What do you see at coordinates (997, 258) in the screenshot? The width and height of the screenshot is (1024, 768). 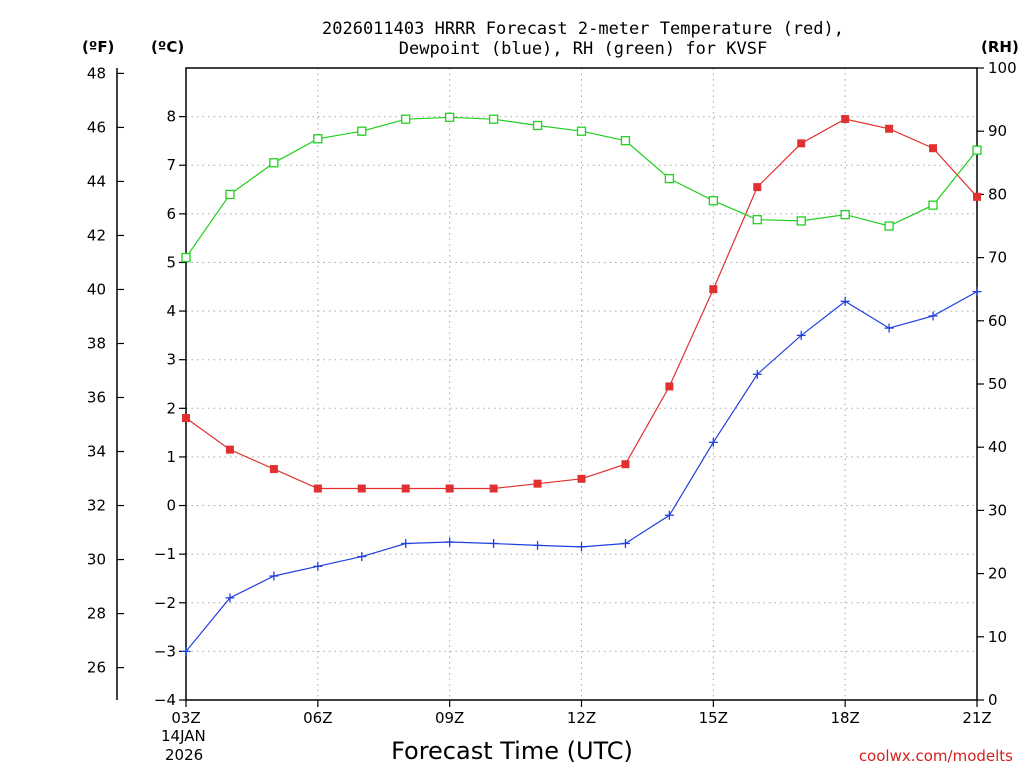 I see `rh-tick-label: 70` at bounding box center [997, 258].